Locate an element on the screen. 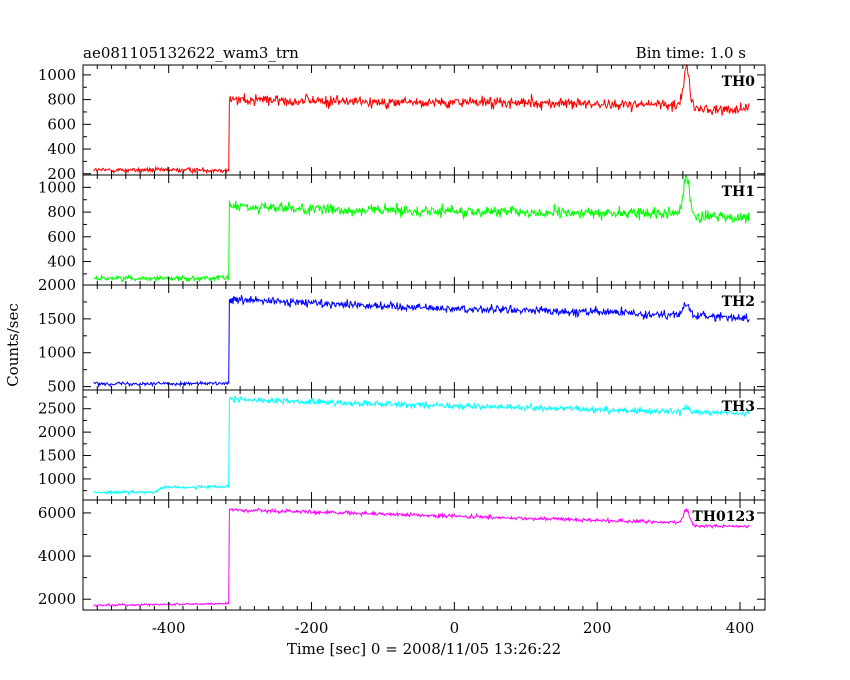 This screenshot has height=680, width=850. panel-label-th2: TH2 is located at coordinates (738, 302).